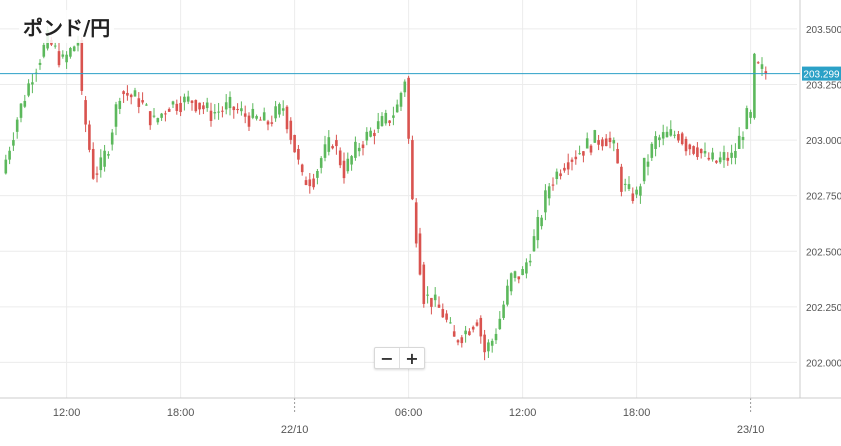 The height and width of the screenshot is (446, 841). What do you see at coordinates (823, 197) in the screenshot?
I see `y-tick-label: 202.750` at bounding box center [823, 197].